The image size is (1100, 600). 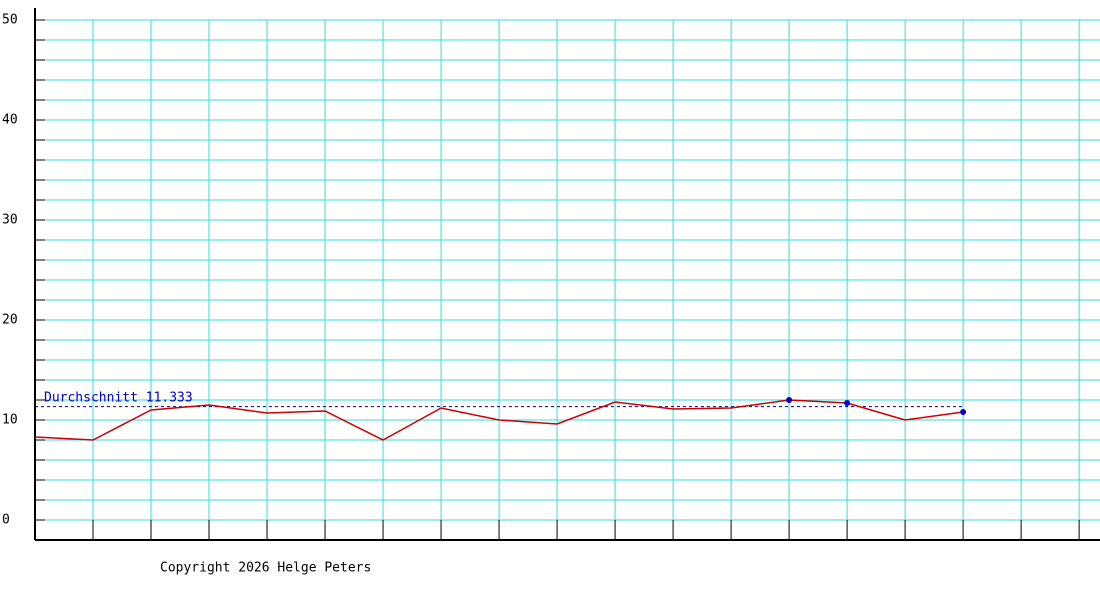 I want to click on y-tick-label: 30, so click(x=10, y=220).